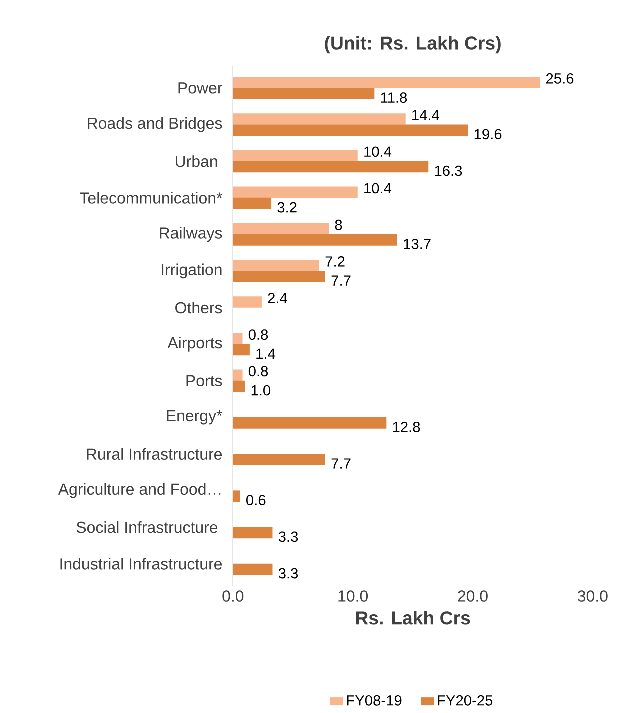 Image resolution: width=618 pixels, height=713 pixels. I want to click on legend-label: FY08-19, so click(375, 700).